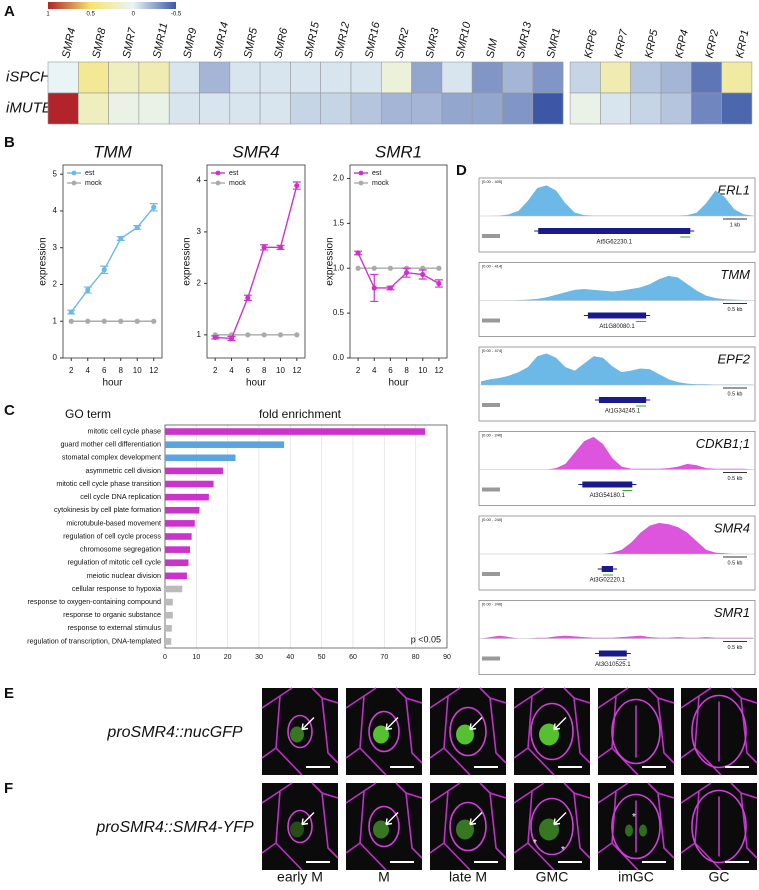 The height and width of the screenshot is (890, 759). What do you see at coordinates (492, 435) in the screenshot?
I see `track-range: [0.00 - 240]` at bounding box center [492, 435].